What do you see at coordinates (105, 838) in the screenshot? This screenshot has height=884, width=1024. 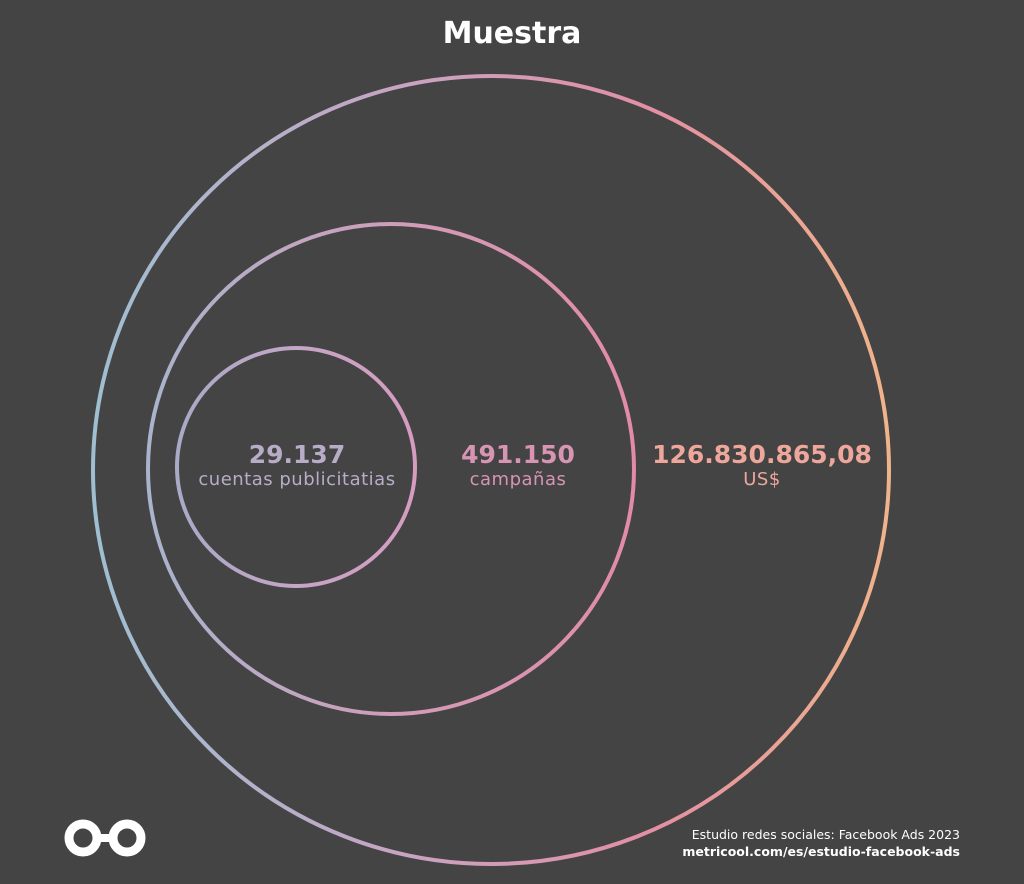 I see `metricool-infinity-icon` at bounding box center [105, 838].